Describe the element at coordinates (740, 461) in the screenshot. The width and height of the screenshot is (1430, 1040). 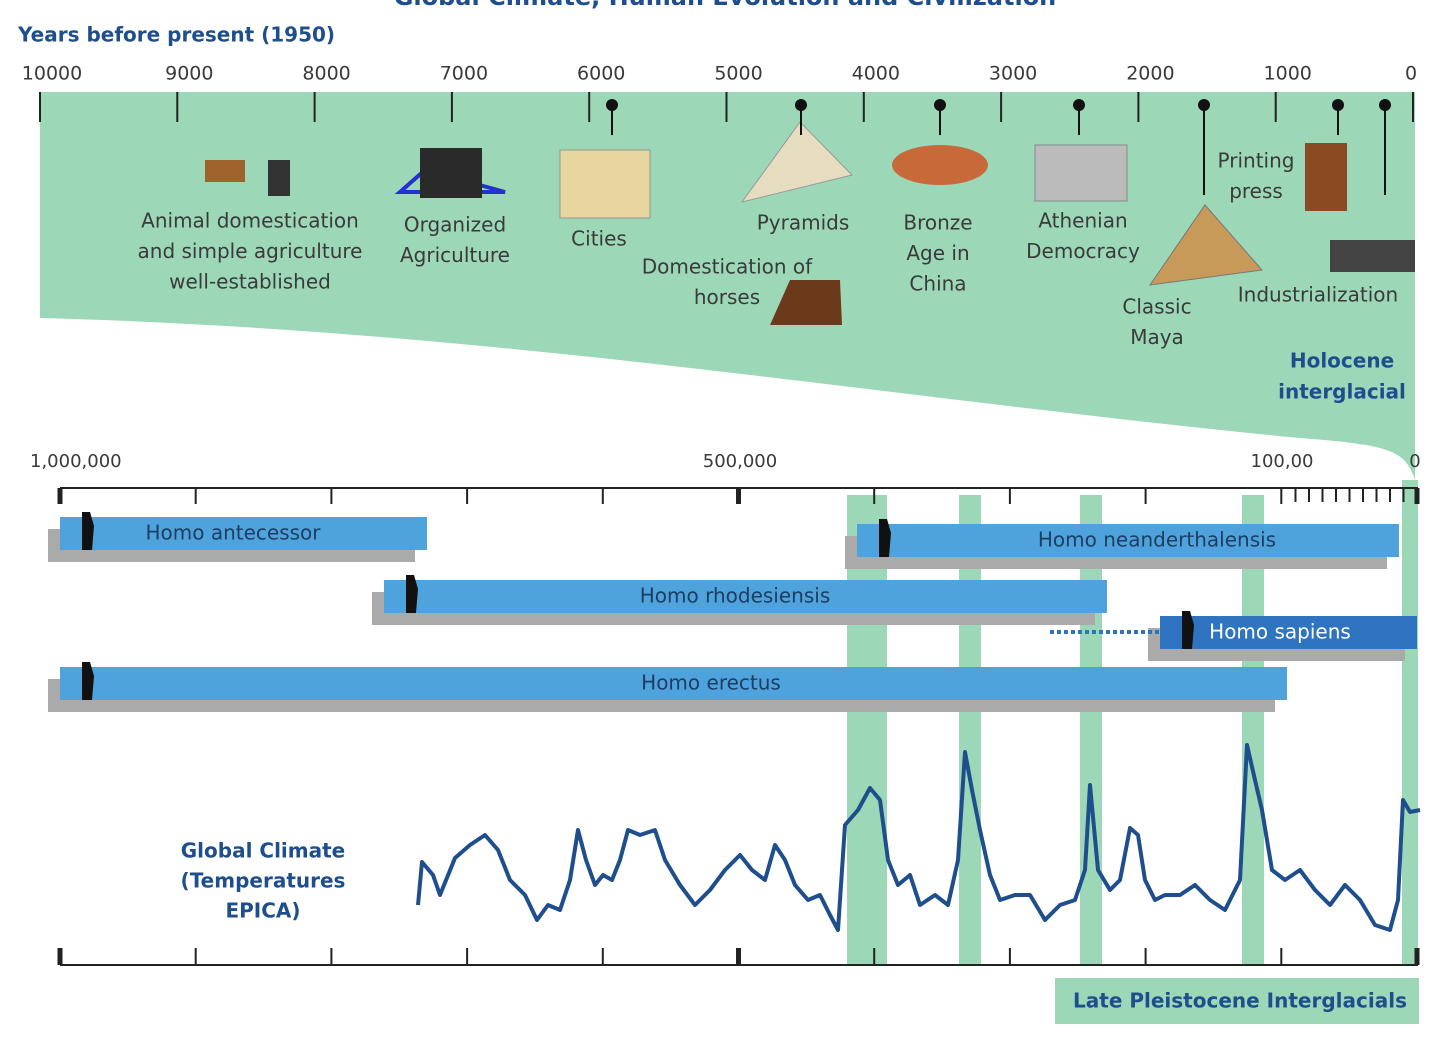
I see `bottom-tick-label: 500,000` at that location.